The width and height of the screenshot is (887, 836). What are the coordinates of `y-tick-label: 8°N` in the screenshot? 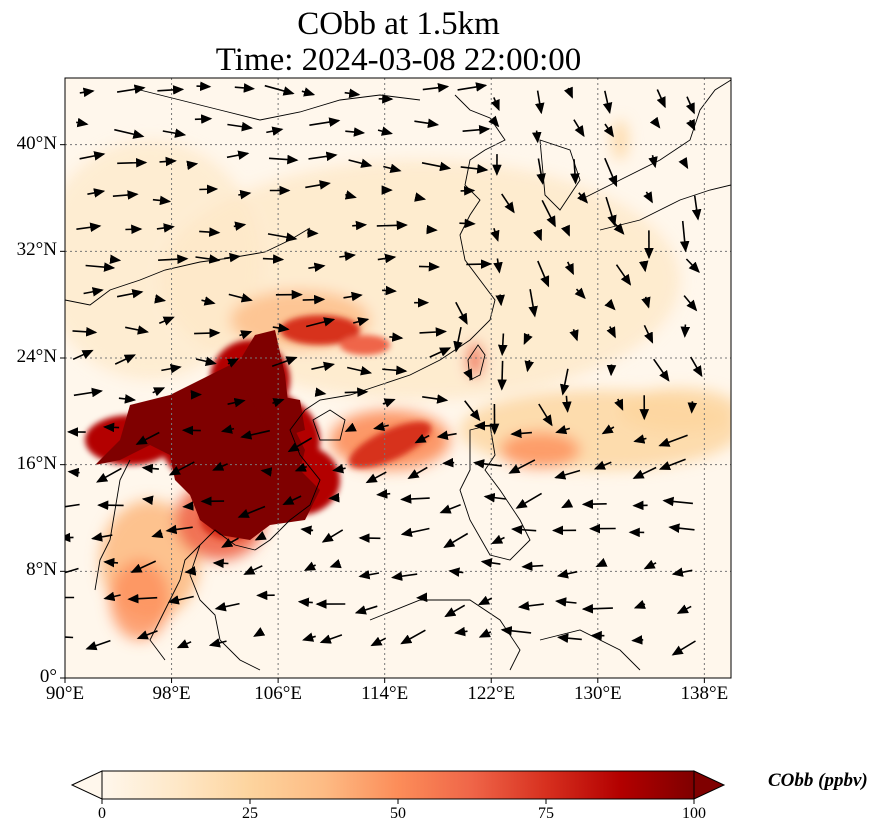 It's located at (41, 570).